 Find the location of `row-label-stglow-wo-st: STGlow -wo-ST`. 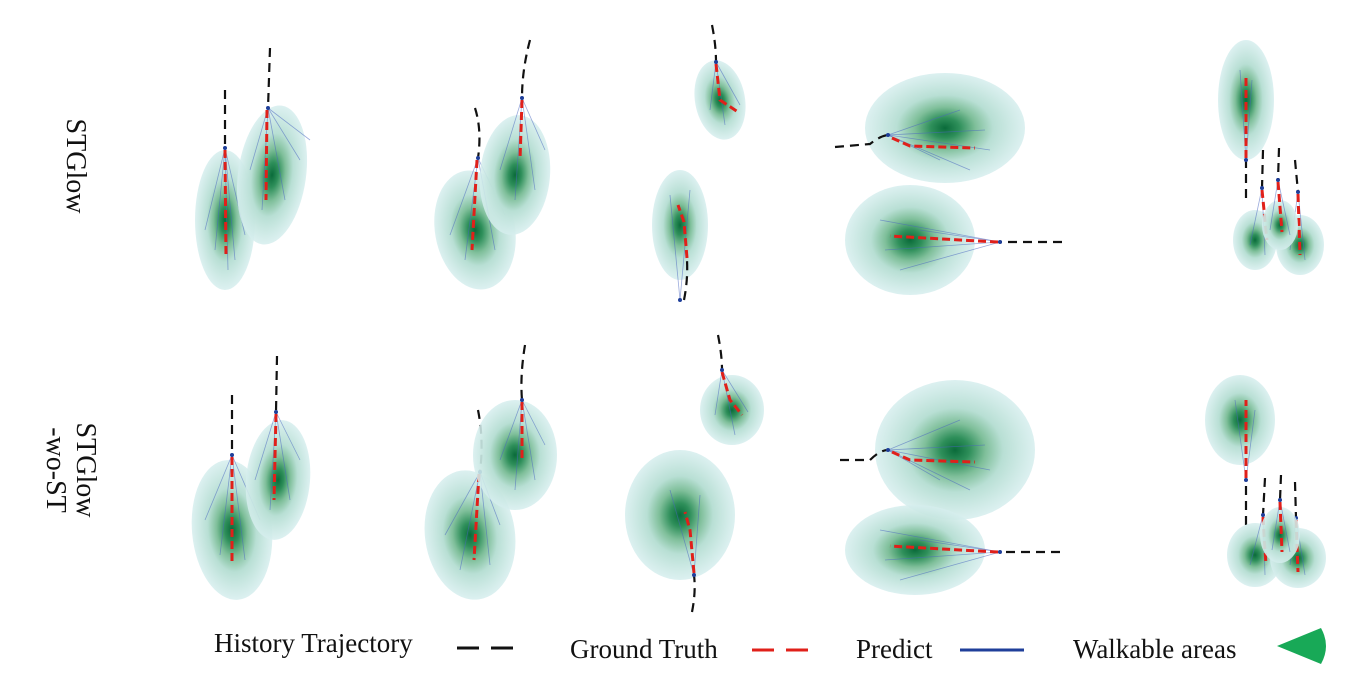

row-label-stglow-wo-st: STGlow -wo-ST is located at coordinates (70, 470).